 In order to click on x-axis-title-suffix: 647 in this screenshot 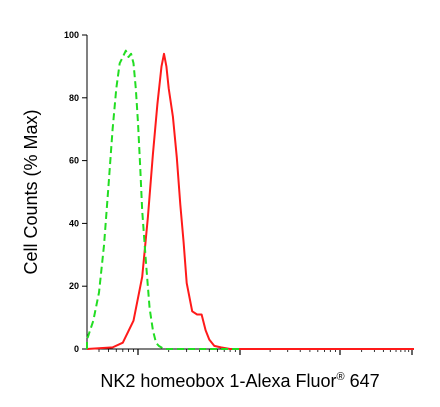, I will do `click(362, 381)`.